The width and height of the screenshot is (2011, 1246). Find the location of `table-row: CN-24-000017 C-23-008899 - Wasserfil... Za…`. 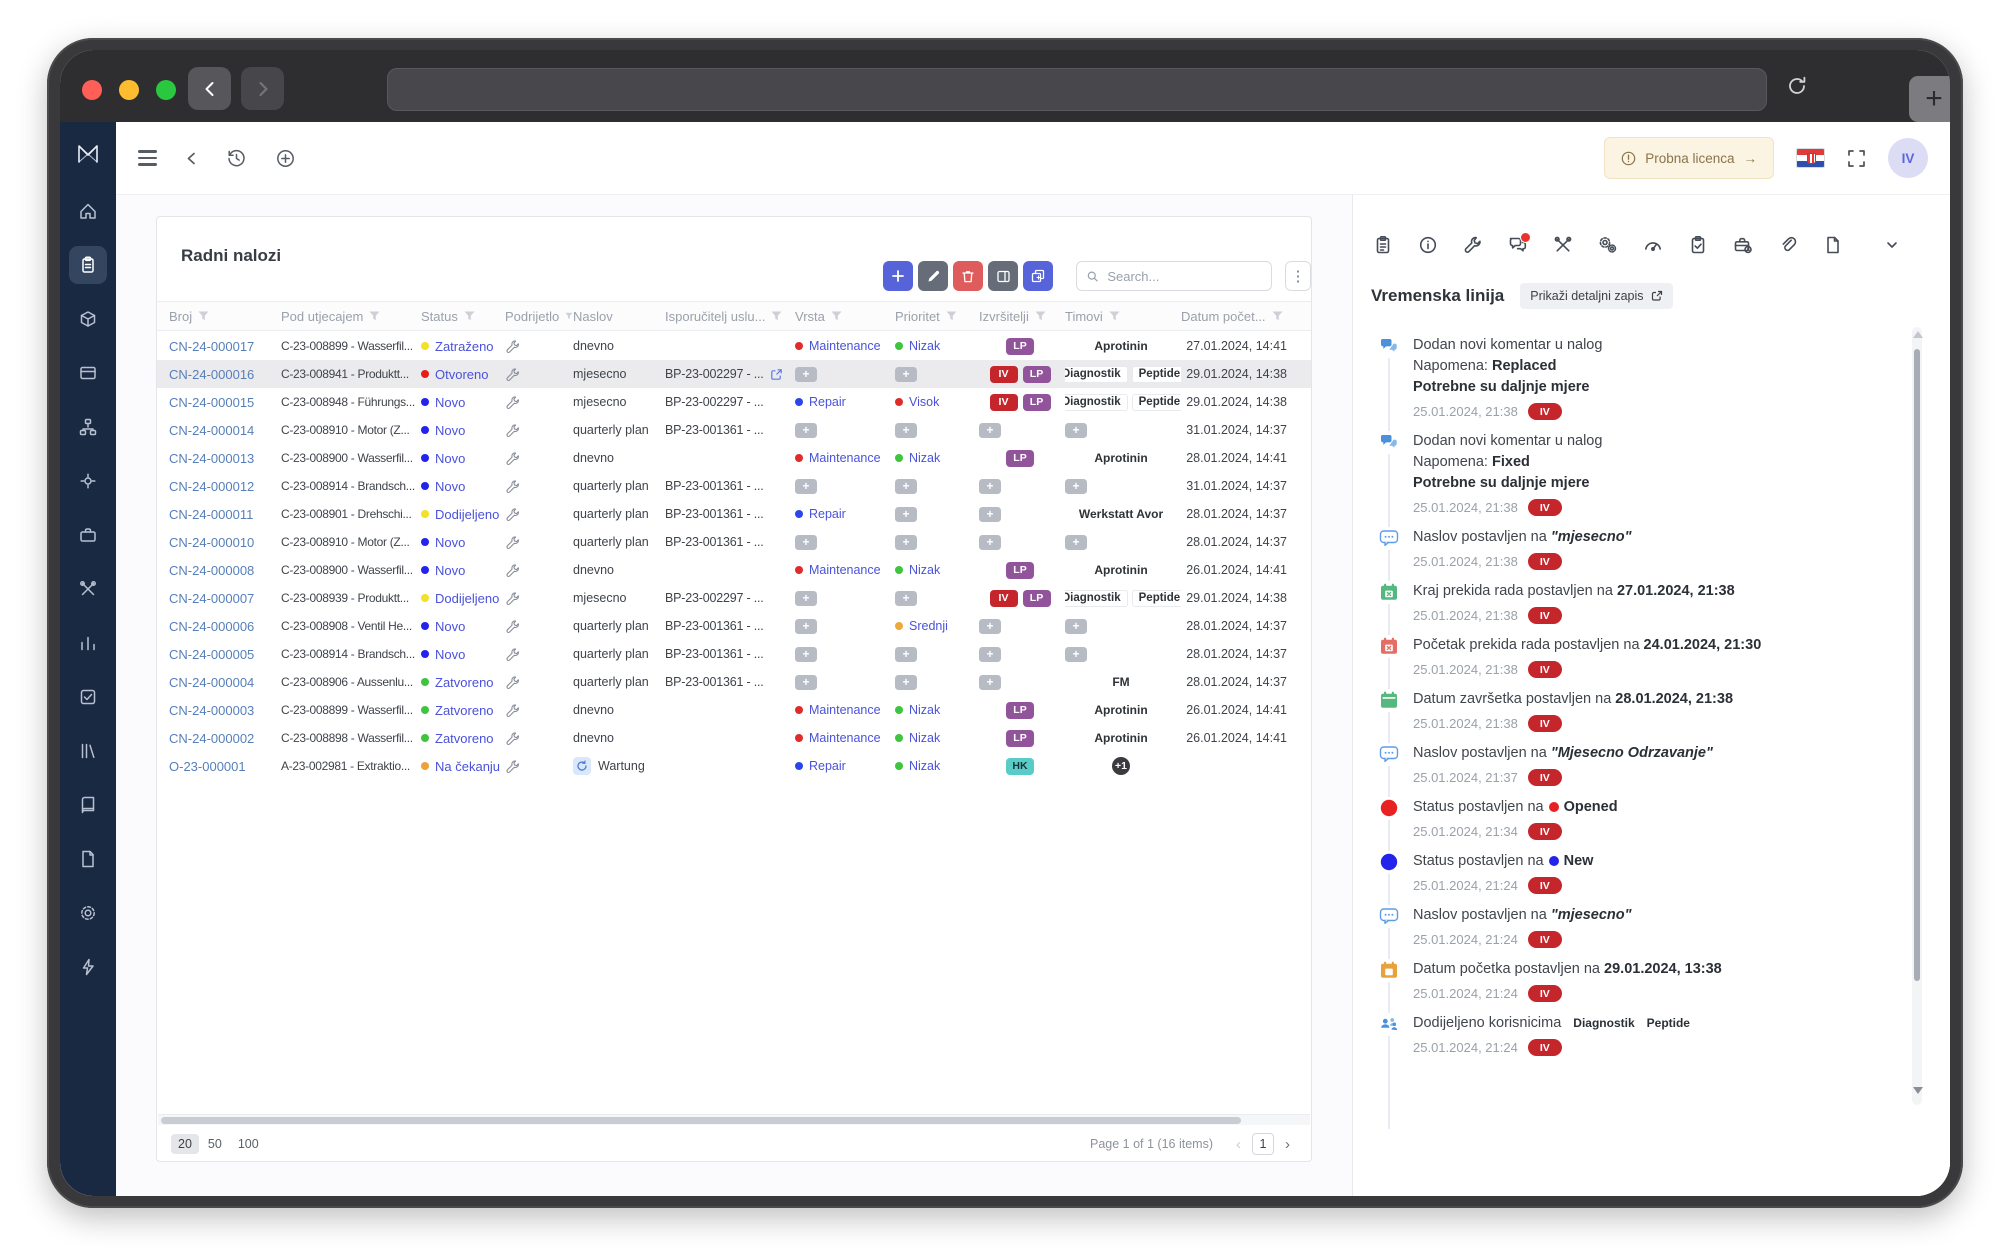

table-row: CN-24-000017 C-23-008899 - Wasserfil... Za… is located at coordinates (728, 346).